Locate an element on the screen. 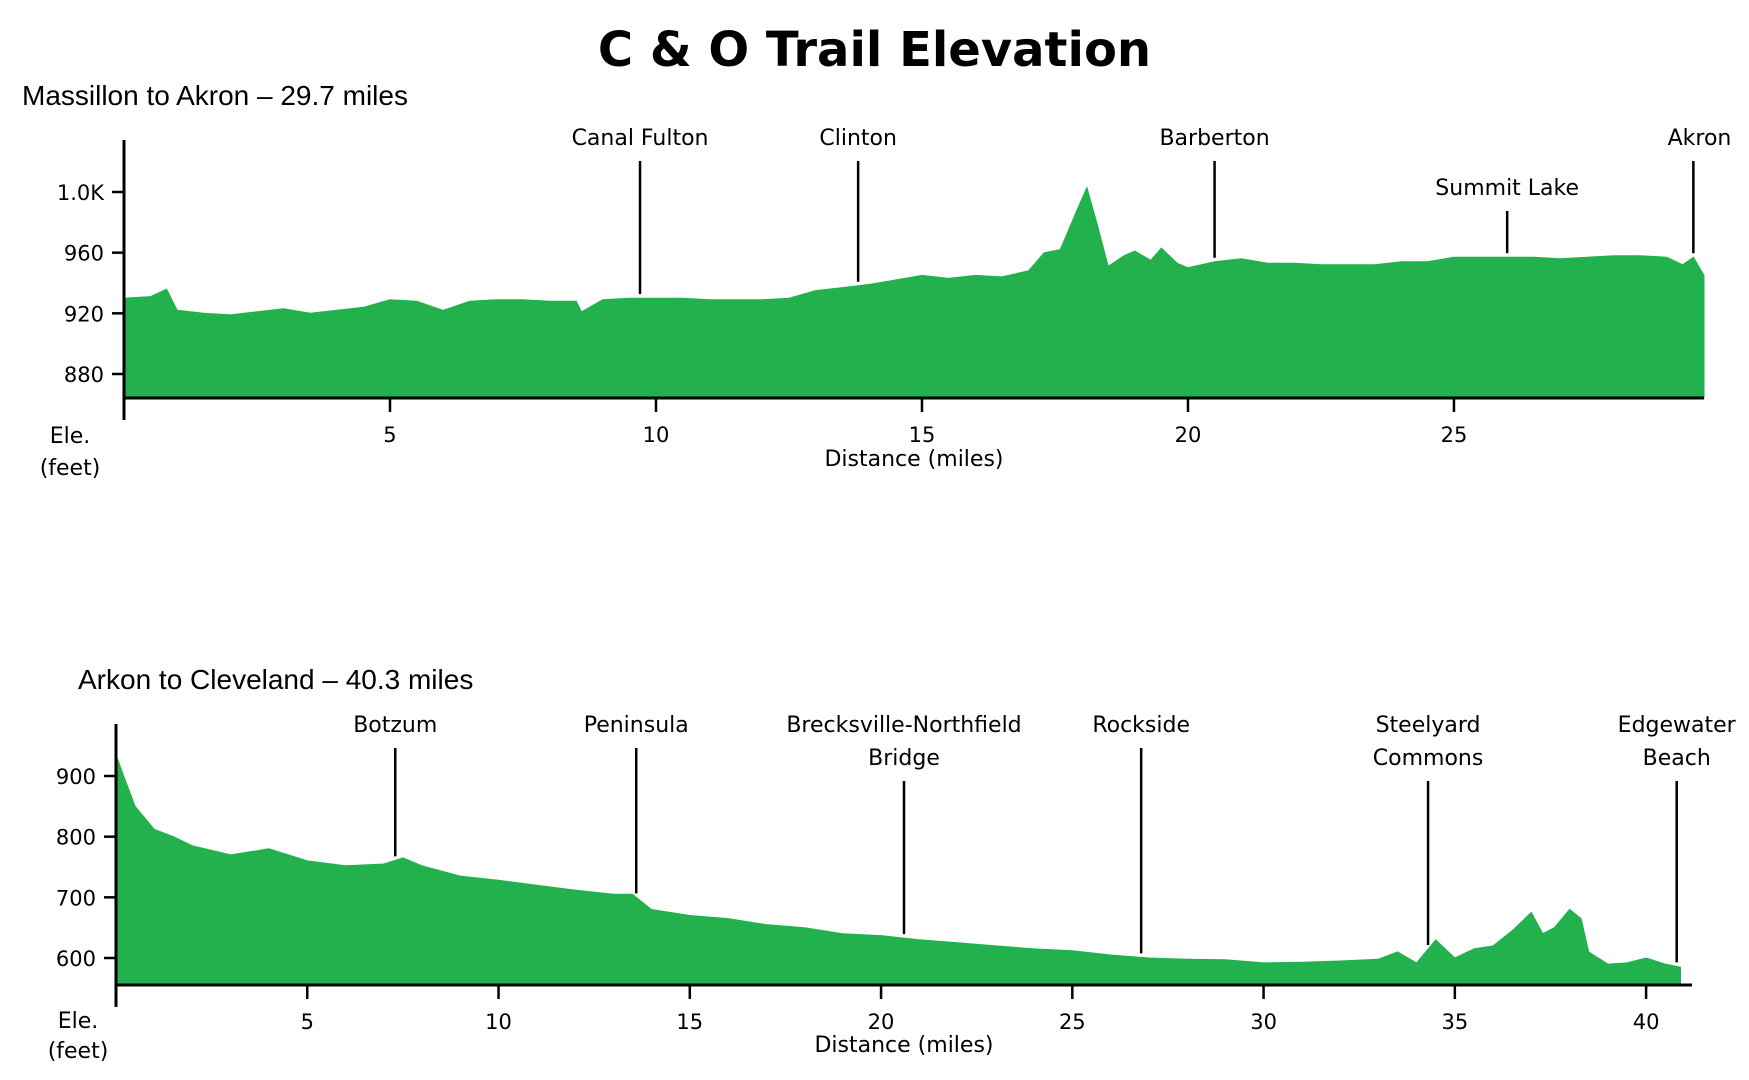  annotation-label: Canal Fulton is located at coordinates (640, 138).